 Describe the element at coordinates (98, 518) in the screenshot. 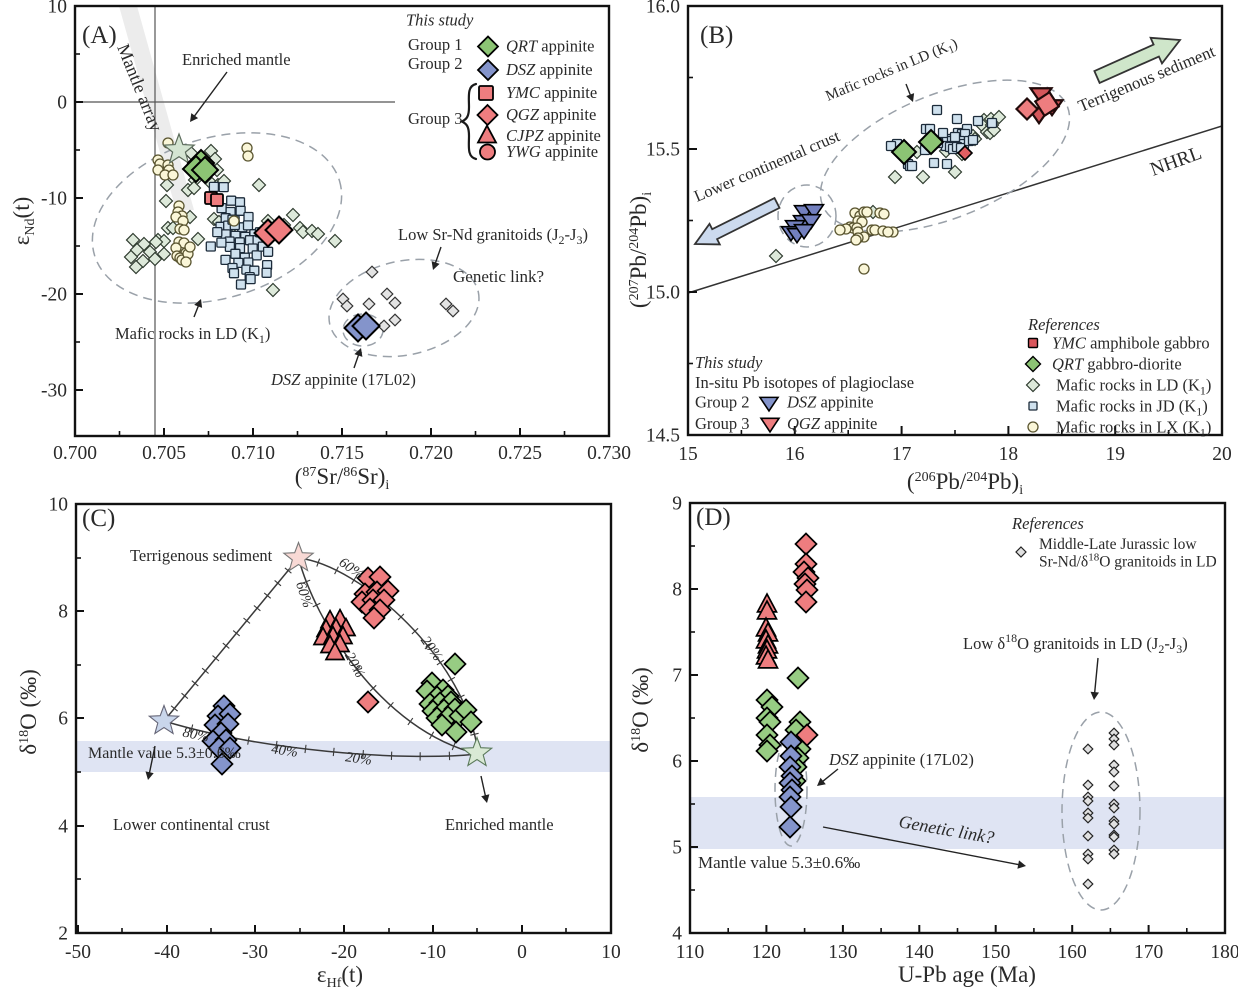

I see `svg-text: (C)` at that location.